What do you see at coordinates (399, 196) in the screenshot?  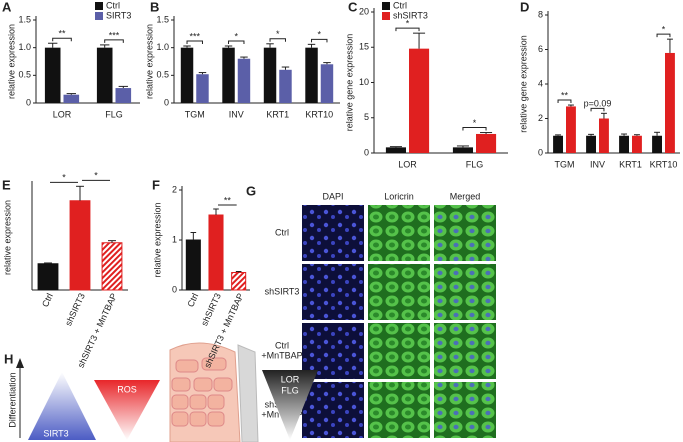 I see `column-header: Loricrin` at bounding box center [399, 196].